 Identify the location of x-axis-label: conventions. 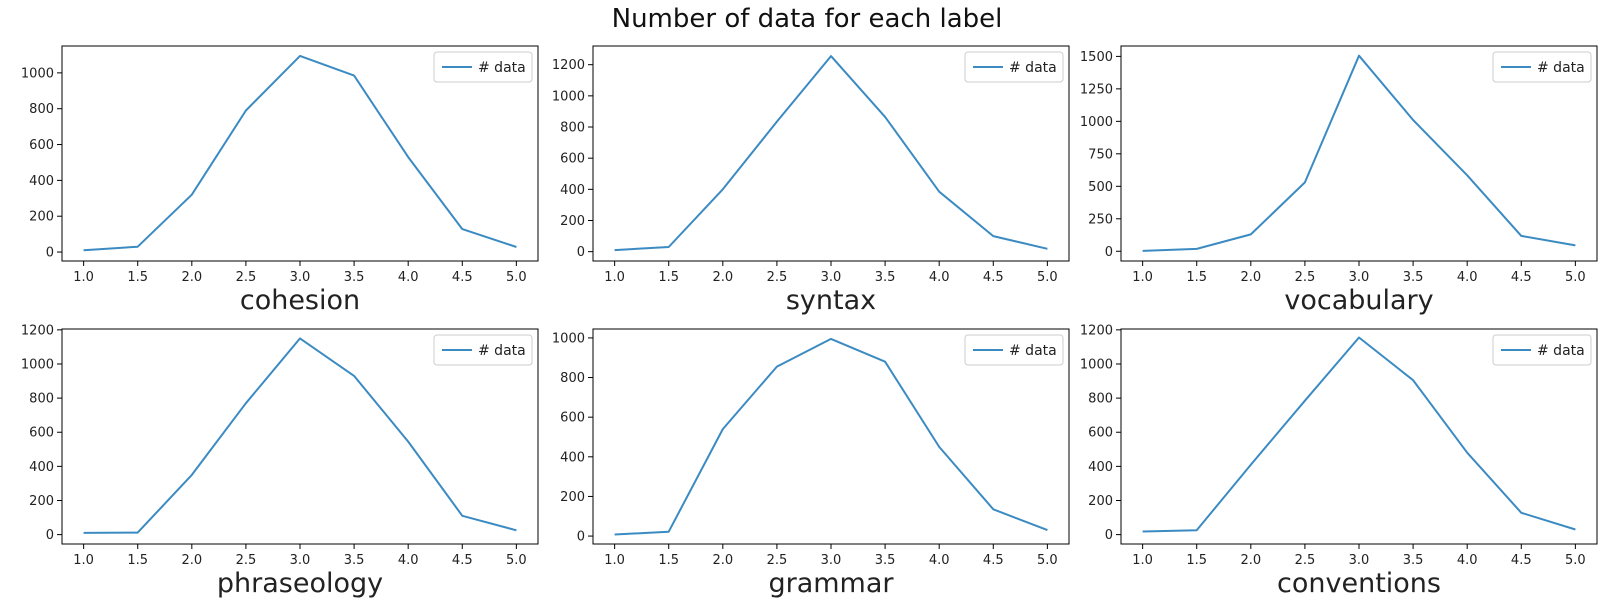
(1359, 583).